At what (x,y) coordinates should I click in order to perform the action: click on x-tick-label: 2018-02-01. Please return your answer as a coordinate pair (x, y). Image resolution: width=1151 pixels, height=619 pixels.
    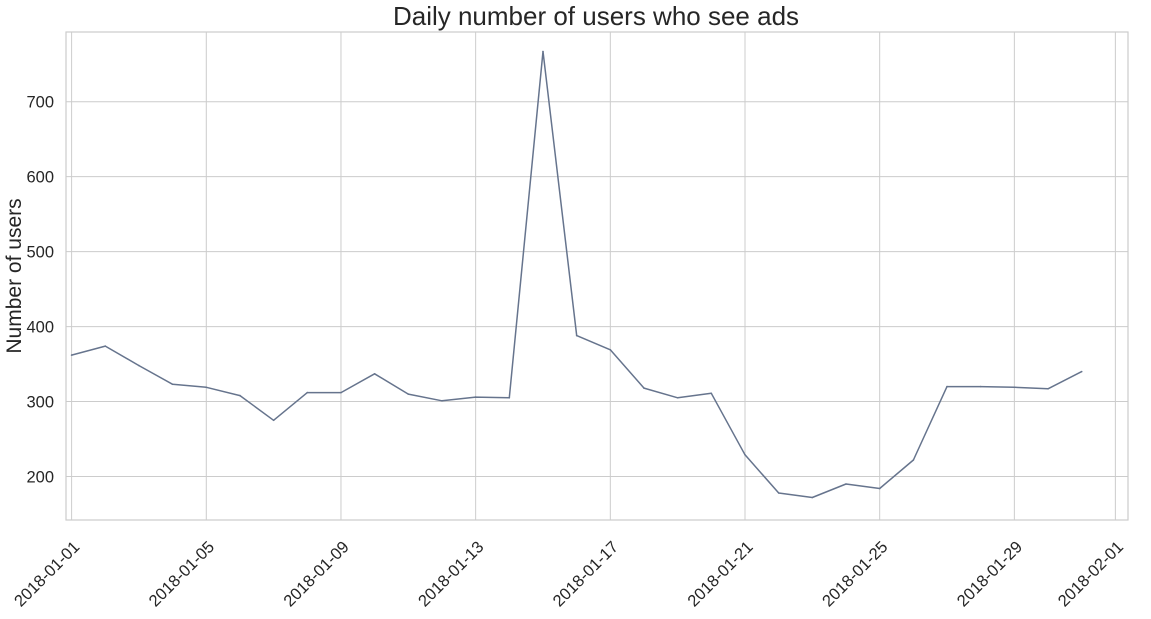
    Looking at the image, I should click on (1091, 574).